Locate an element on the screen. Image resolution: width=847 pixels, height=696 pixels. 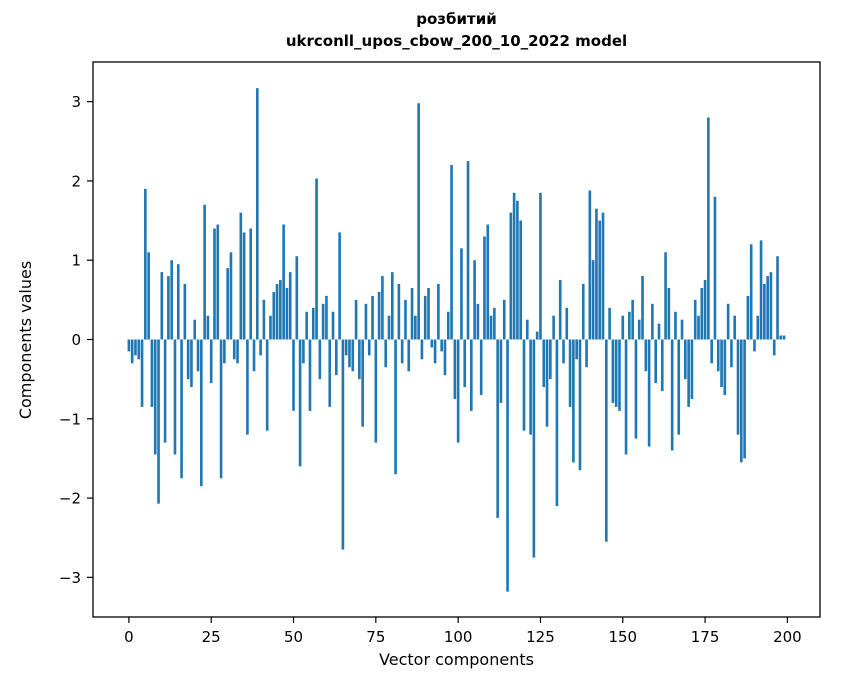
chart-title-line1: розбитий is located at coordinates (456, 19).